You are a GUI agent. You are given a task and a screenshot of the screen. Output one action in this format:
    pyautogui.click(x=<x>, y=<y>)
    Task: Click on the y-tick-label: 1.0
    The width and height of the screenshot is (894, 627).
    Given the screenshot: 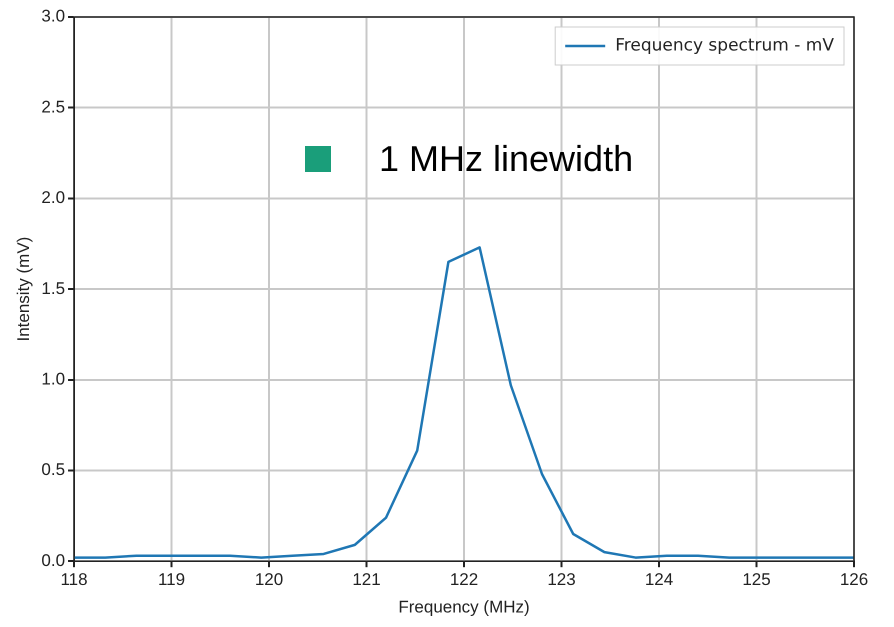 What is the action you would take?
    pyautogui.click(x=53, y=378)
    